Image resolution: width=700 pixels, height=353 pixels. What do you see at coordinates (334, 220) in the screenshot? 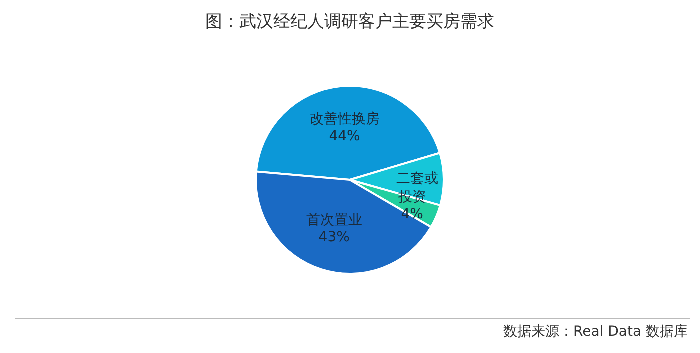
I see `slice-label: 首次置业` at bounding box center [334, 220].